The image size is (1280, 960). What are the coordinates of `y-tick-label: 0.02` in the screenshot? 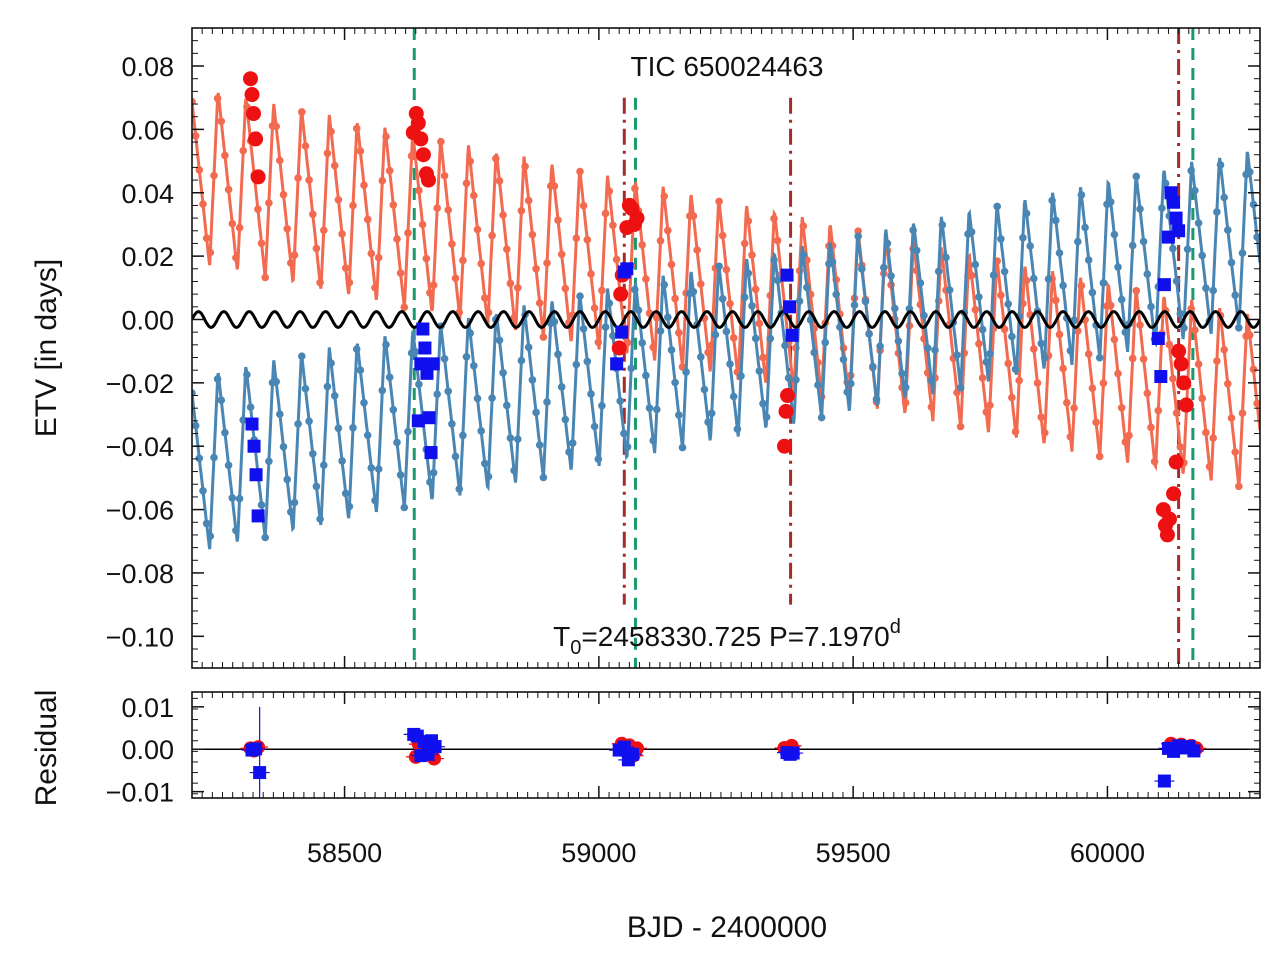 It's located at (147, 257).